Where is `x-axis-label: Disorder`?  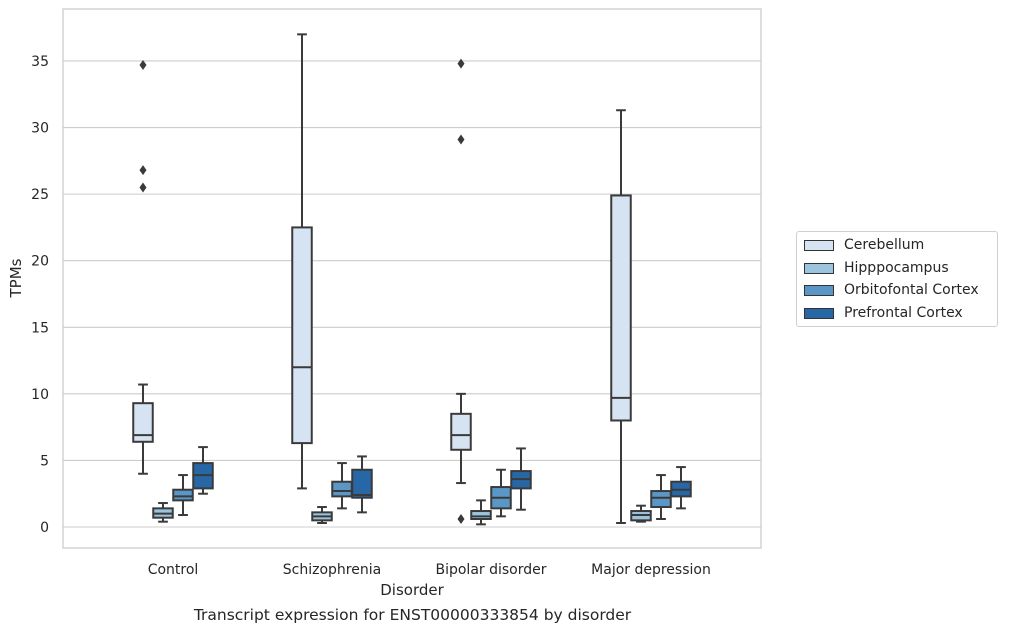
x-axis-label: Disorder is located at coordinates (412, 590).